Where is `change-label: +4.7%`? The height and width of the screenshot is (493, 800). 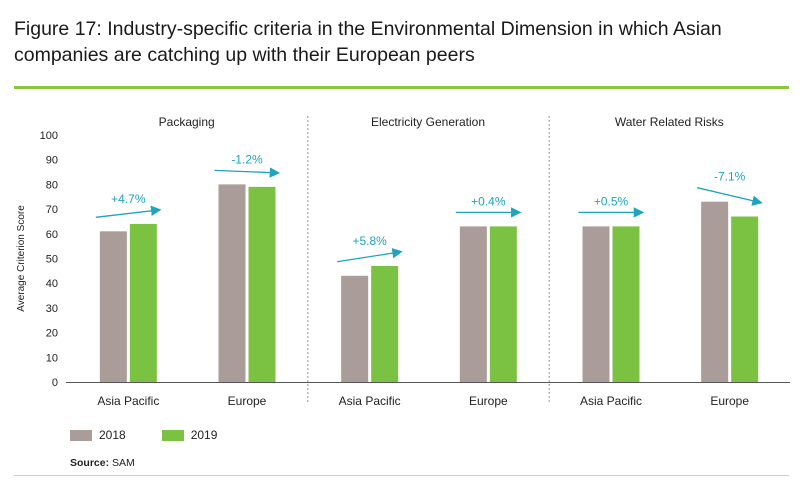 change-label: +4.7% is located at coordinates (128, 199).